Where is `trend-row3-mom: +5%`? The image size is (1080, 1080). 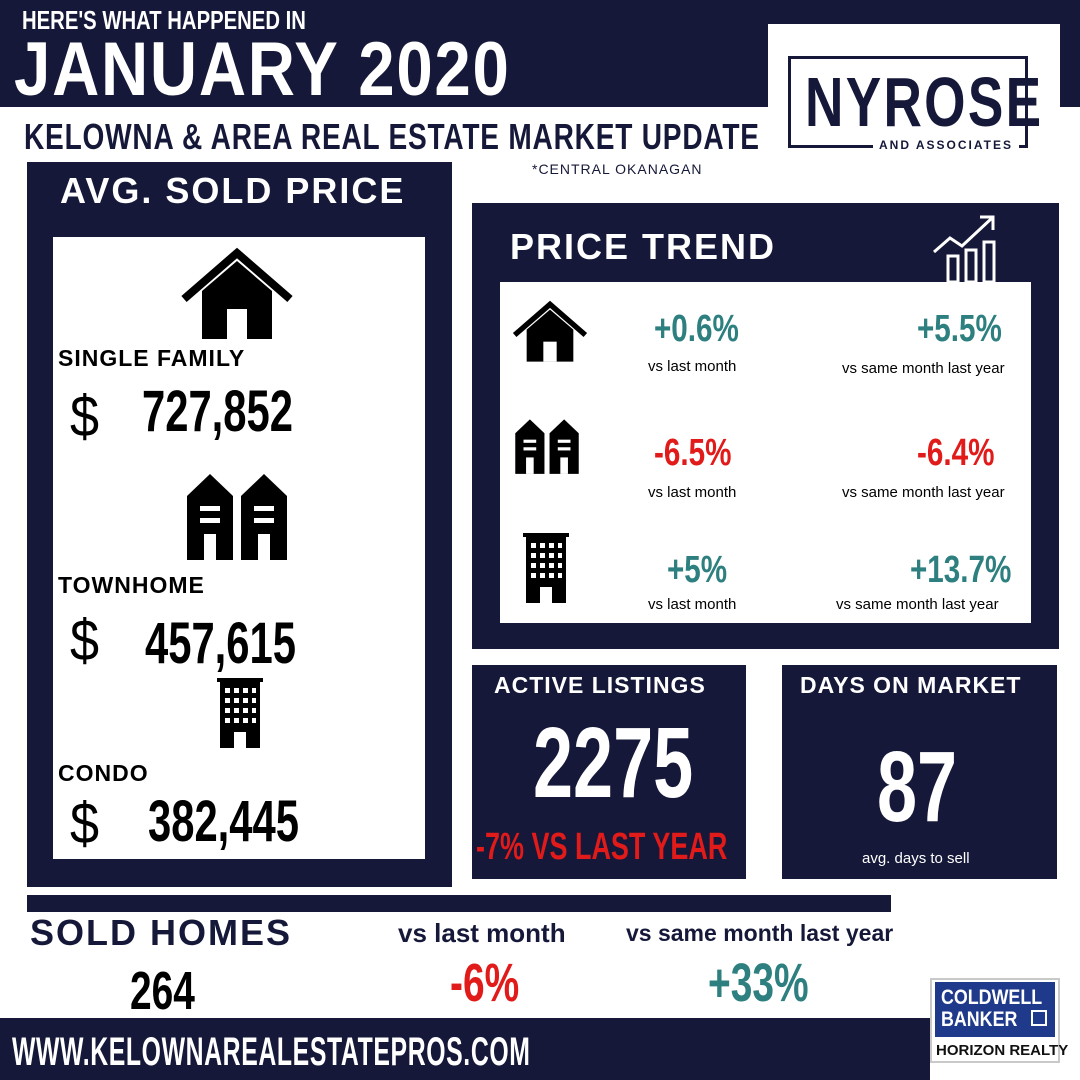
trend-row3-mom: +5% is located at coordinates (697, 570).